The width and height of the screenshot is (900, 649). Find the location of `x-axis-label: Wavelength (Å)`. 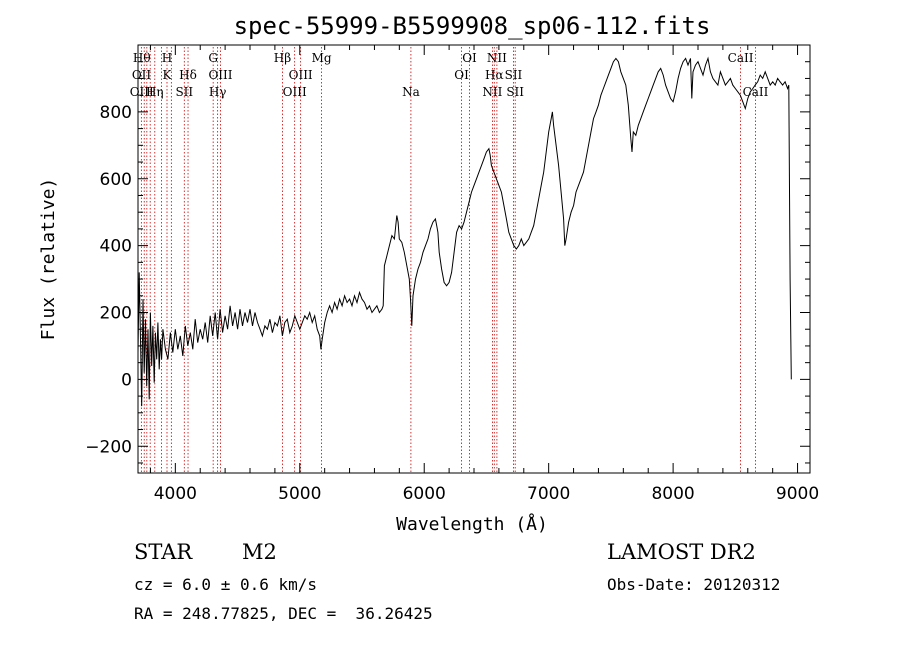

x-axis-label: Wavelength (Å) is located at coordinates (472, 524).